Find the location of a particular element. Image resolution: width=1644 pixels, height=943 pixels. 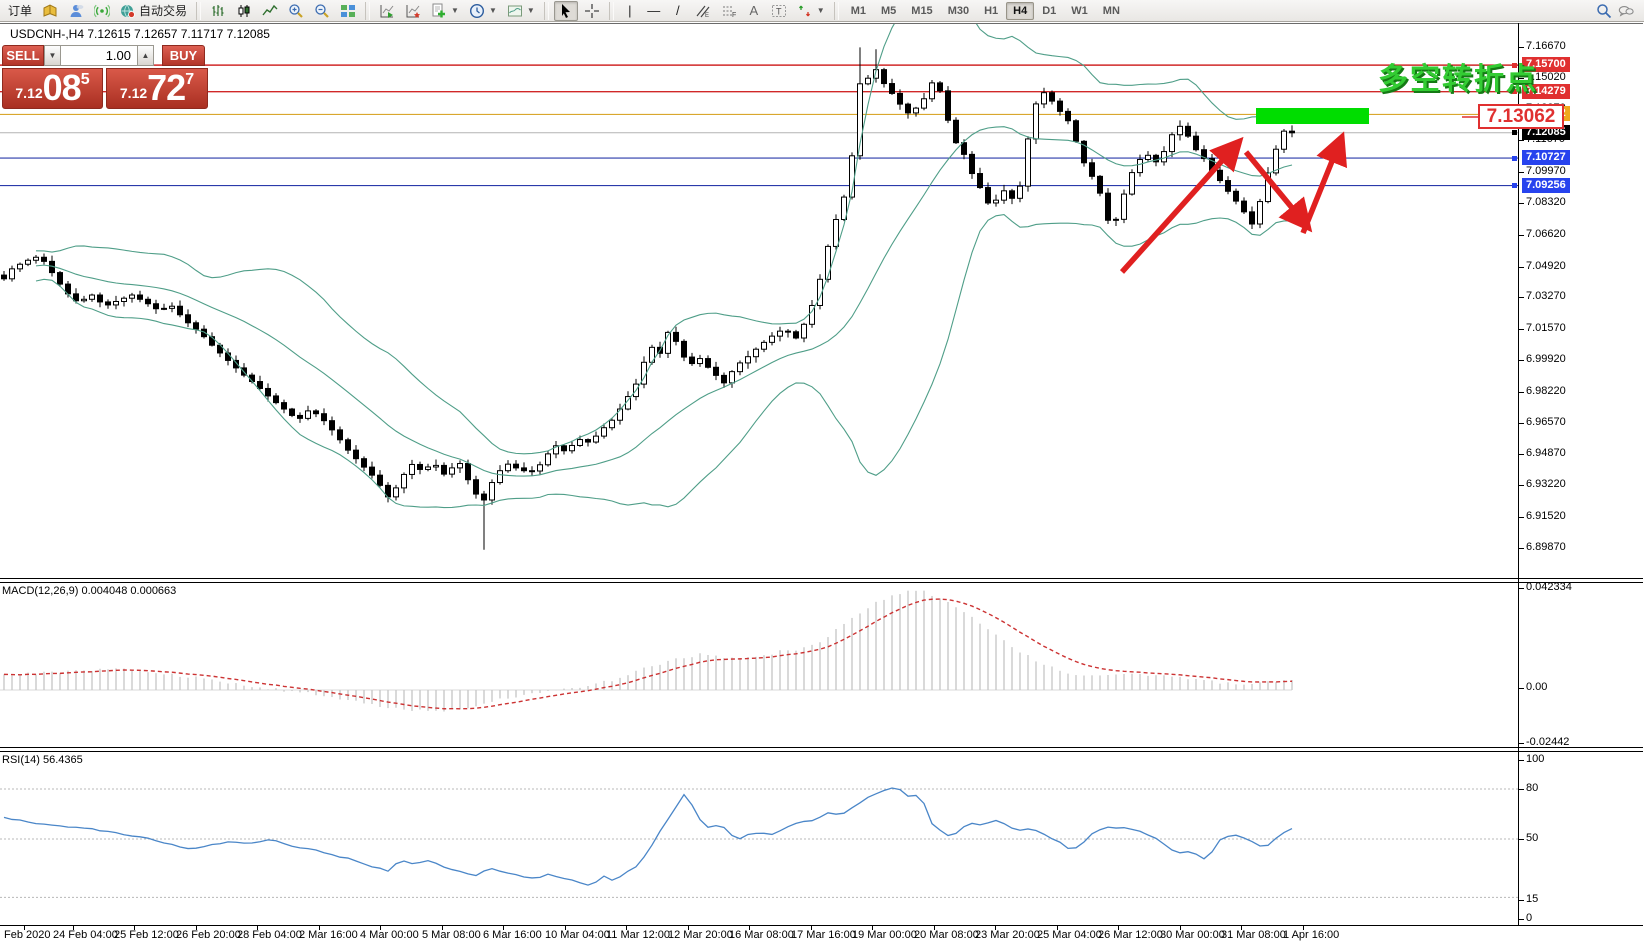

add-indicator-button: ▼ is located at coordinates (445, 11).